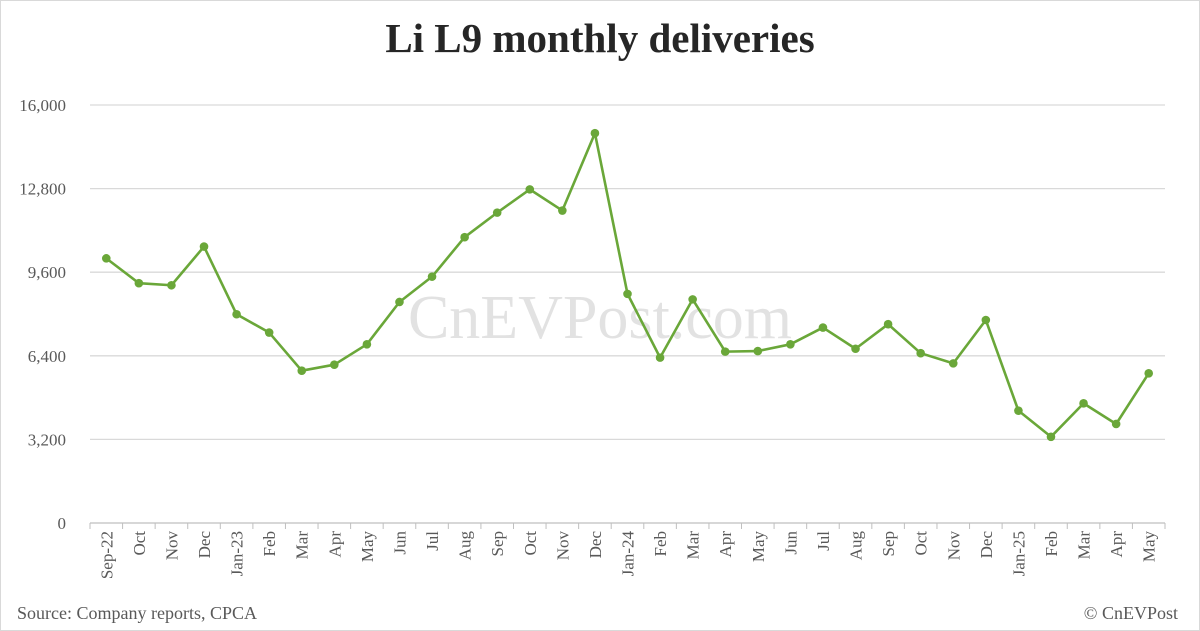  What do you see at coordinates (42, 189) in the screenshot?
I see `y-tick-label: 12,800` at bounding box center [42, 189].